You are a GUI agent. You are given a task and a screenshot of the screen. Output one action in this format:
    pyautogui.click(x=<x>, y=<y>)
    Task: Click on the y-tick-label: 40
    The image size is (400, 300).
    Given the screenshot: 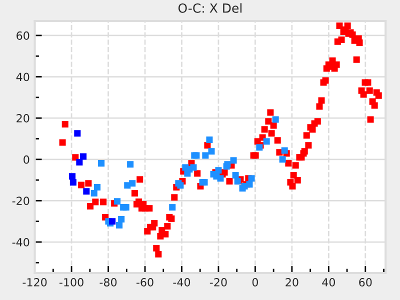 What is the action you would take?
    pyautogui.click(x=23, y=77)
    